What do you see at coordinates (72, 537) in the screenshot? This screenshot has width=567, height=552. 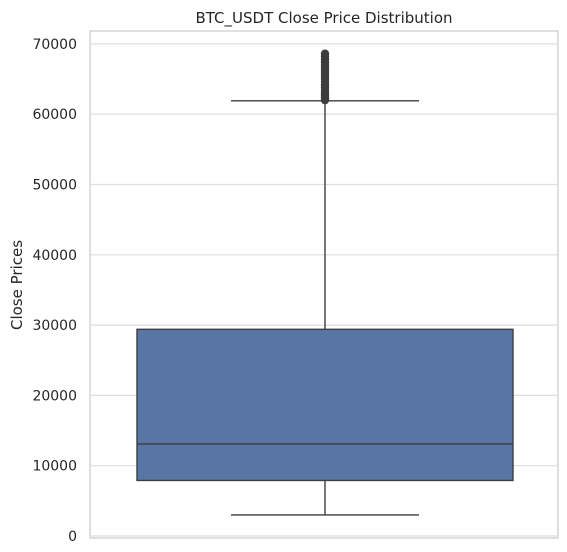 I see `y-tick-label: 0` at bounding box center [72, 537].